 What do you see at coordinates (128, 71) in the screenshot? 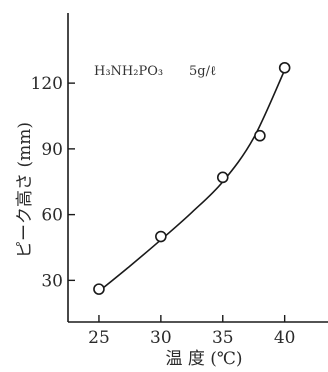
I see `annotation-reagent: H₃NH₂PO₃` at bounding box center [128, 71].